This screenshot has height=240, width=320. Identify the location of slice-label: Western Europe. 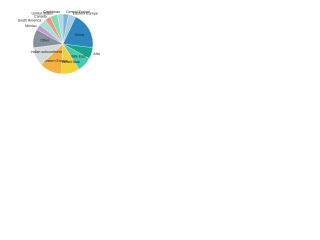
(55, 61).